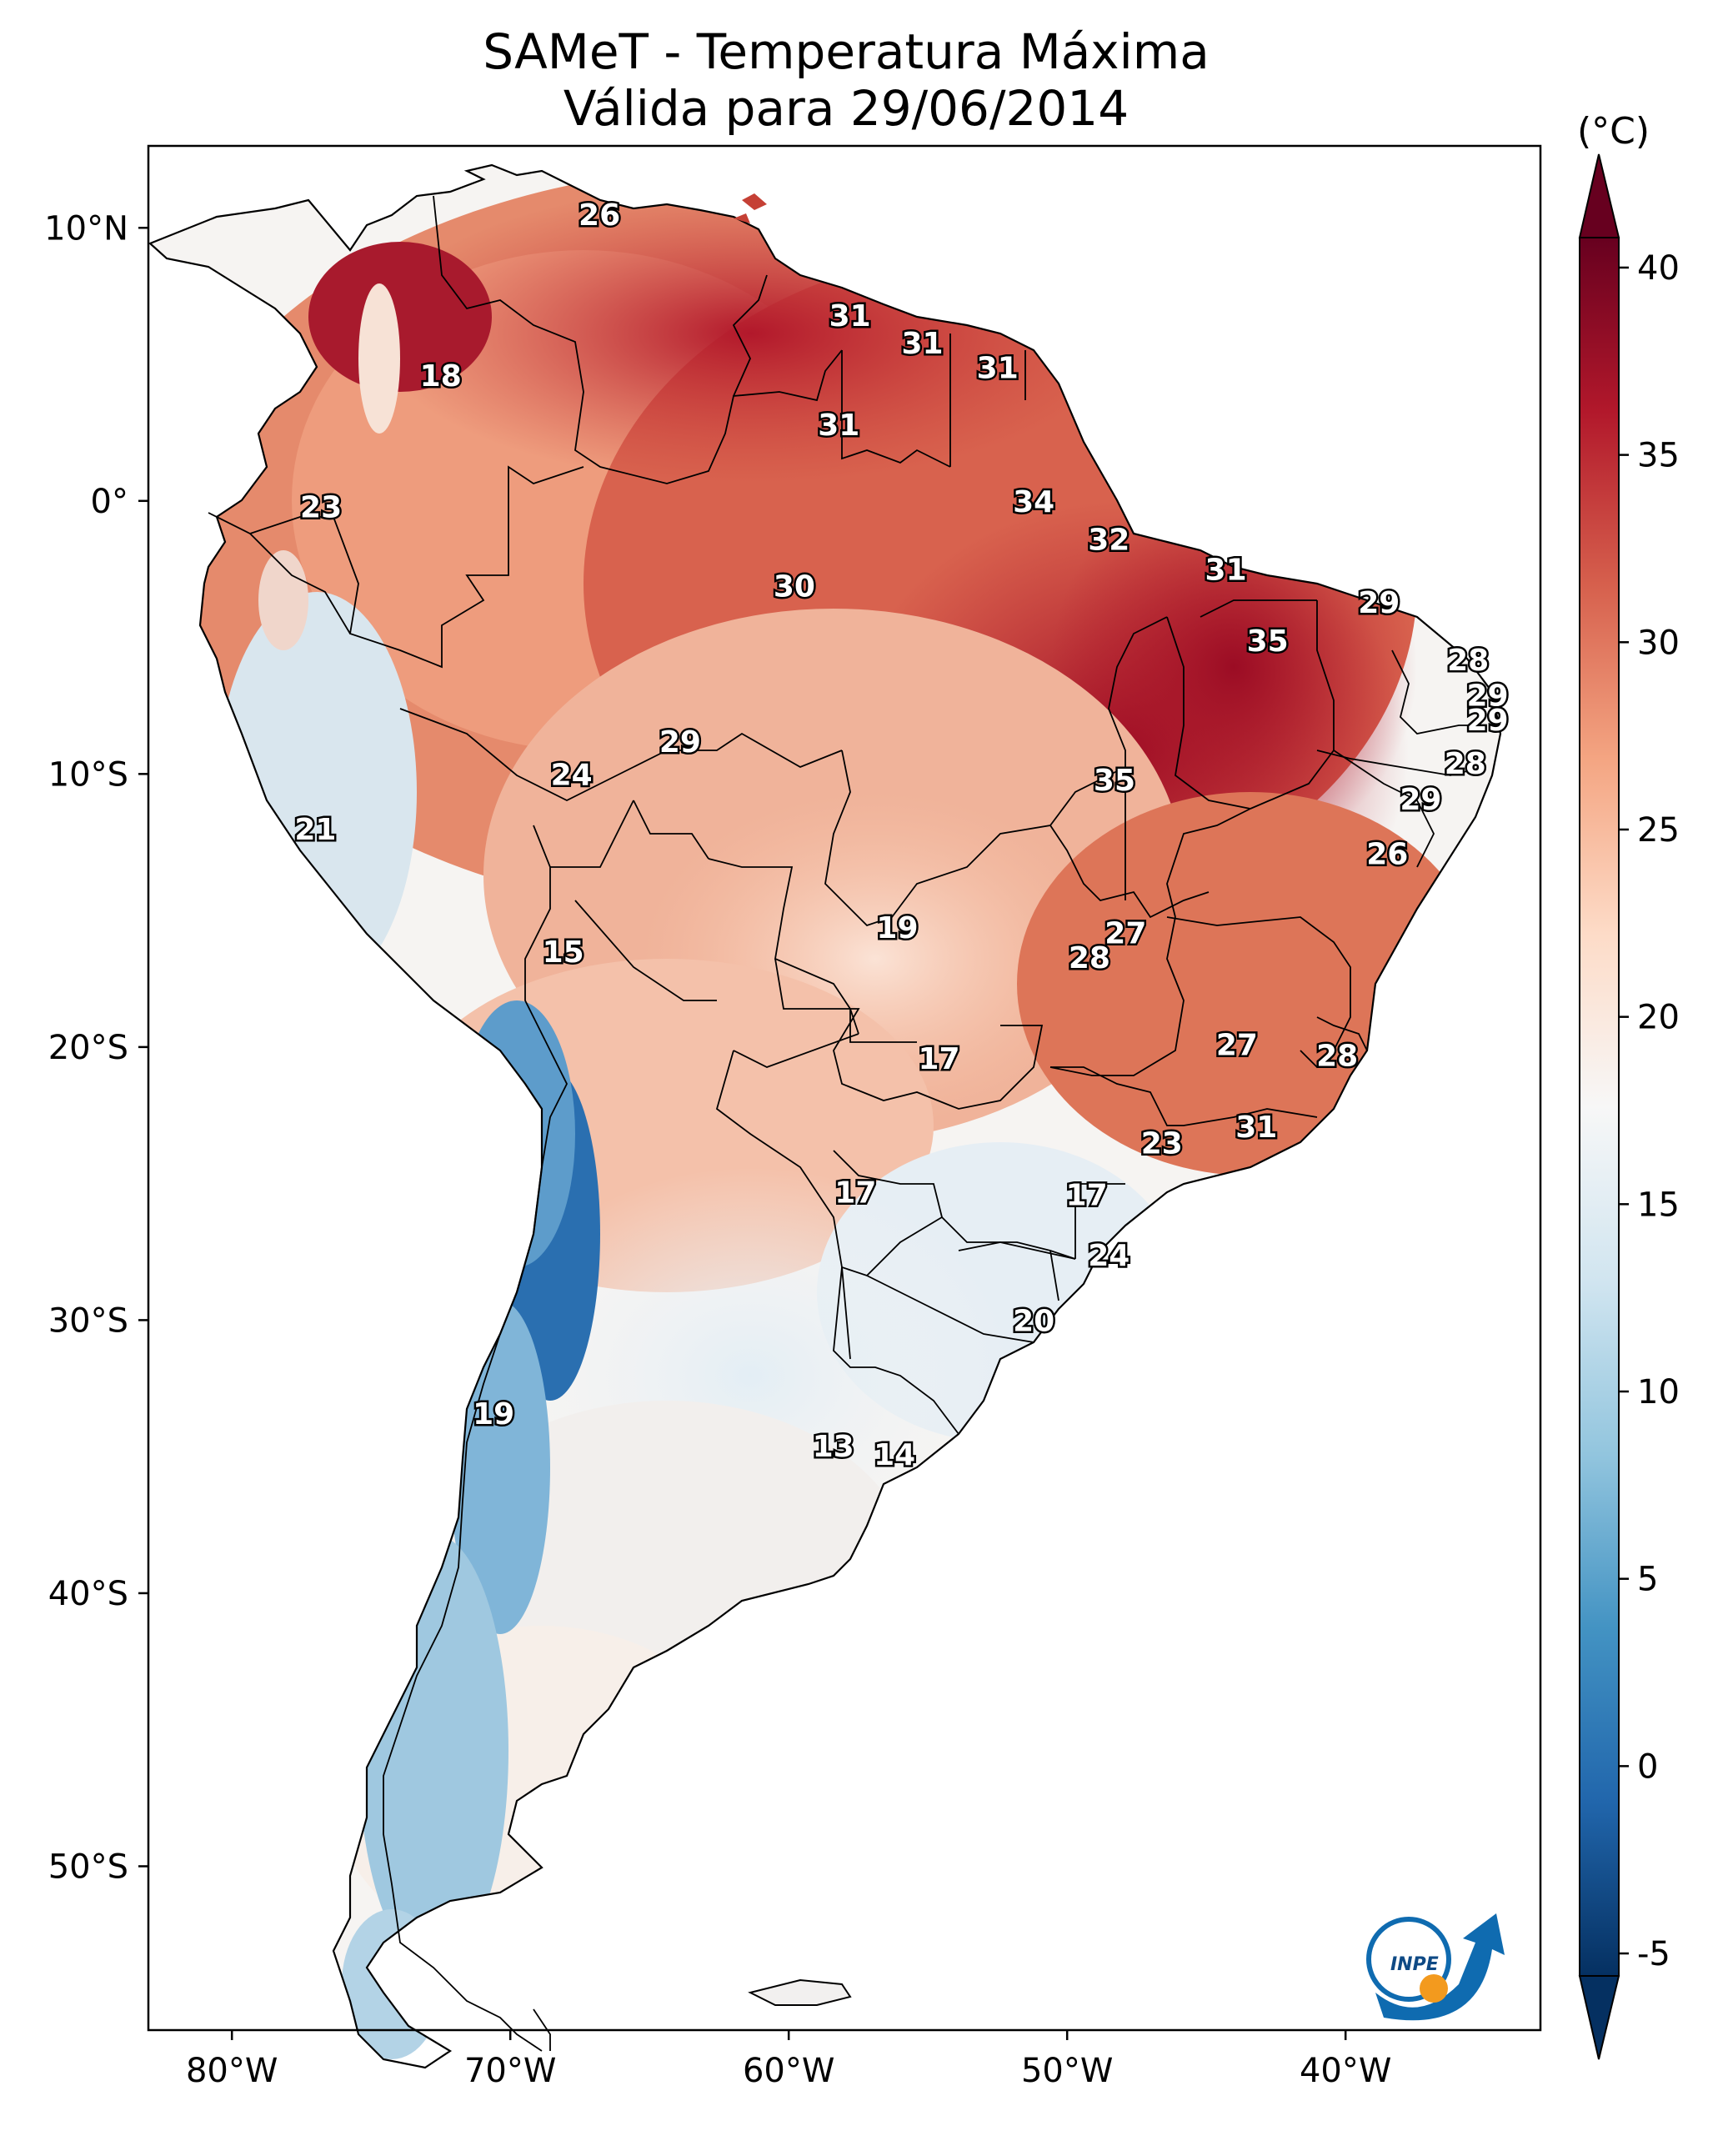 This screenshot has height=2156, width=1723. Describe the element at coordinates (510, 2071) in the screenshot. I see `lon-tick-label: 70°W` at that location.